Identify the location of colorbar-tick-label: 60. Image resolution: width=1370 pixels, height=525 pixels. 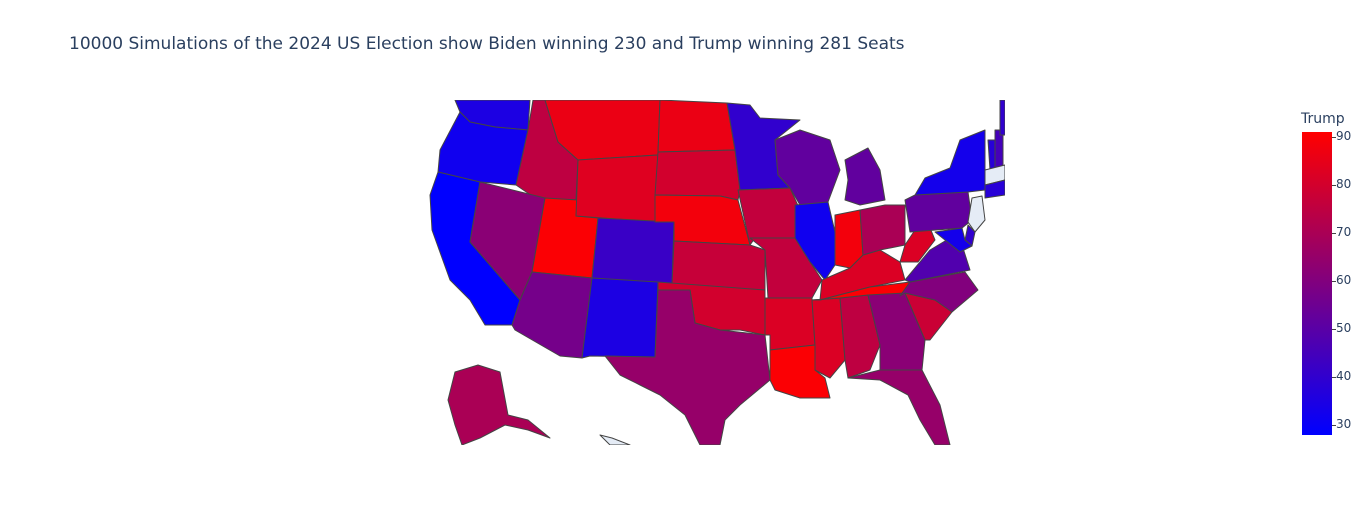
(1344, 280).